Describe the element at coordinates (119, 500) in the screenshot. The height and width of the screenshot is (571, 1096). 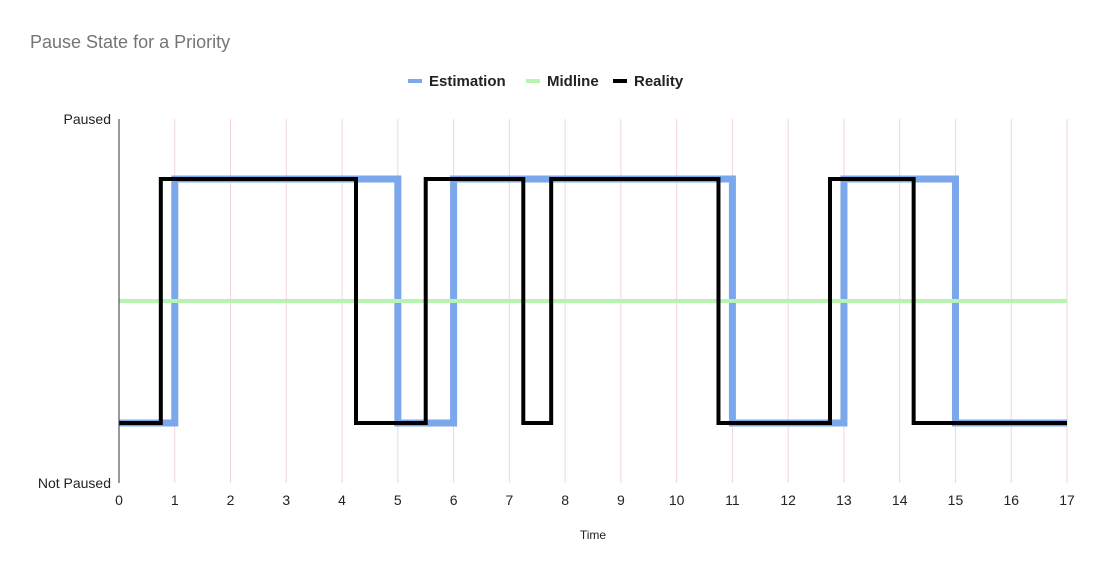
I see `x-tick-label-0: 0` at that location.